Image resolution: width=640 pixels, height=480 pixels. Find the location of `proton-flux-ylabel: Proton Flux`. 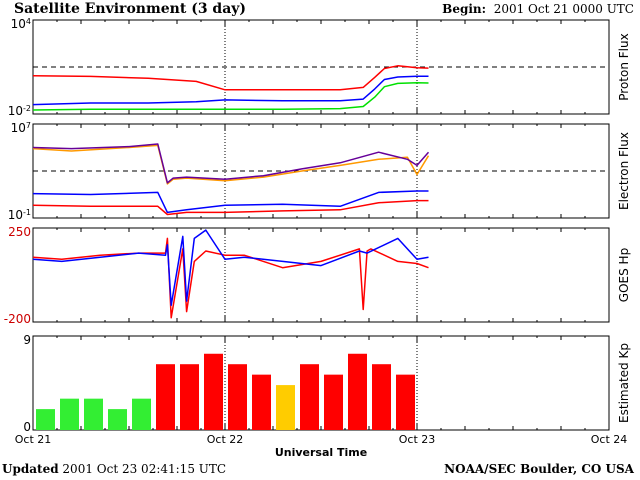

proton-flux-ylabel: Proton Flux is located at coordinates (624, 66).